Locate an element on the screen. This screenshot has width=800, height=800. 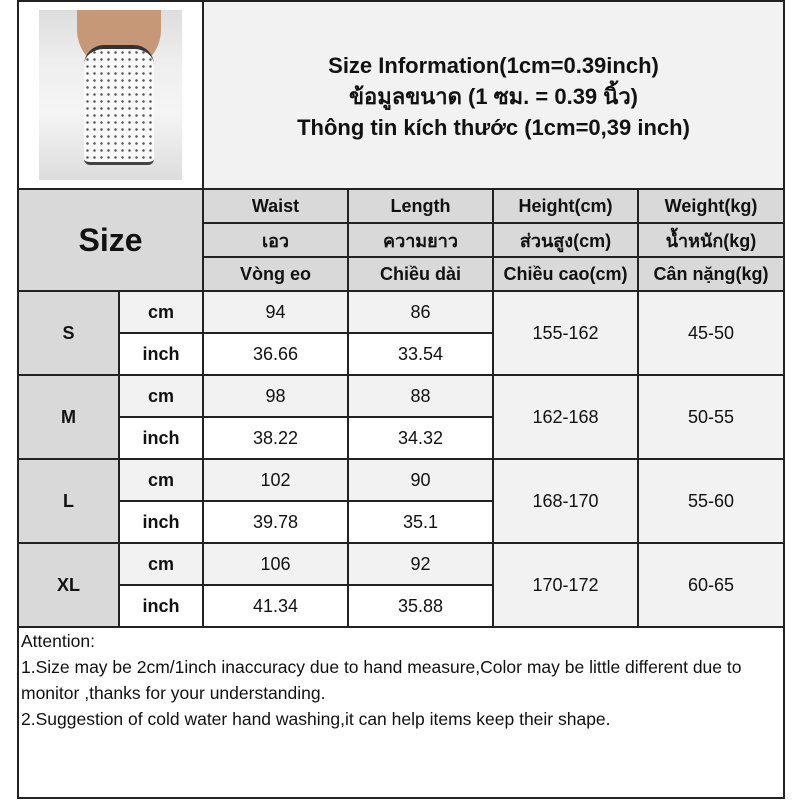
height-range: 170-172 is located at coordinates (565, 585).